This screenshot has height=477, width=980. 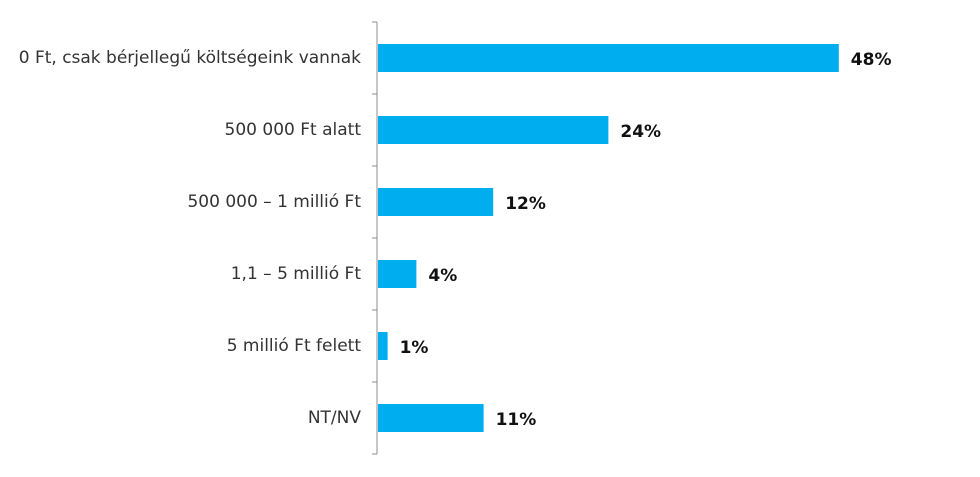 What do you see at coordinates (294, 346) in the screenshot?
I see `category-label: 5 millió Ft felett` at bounding box center [294, 346].